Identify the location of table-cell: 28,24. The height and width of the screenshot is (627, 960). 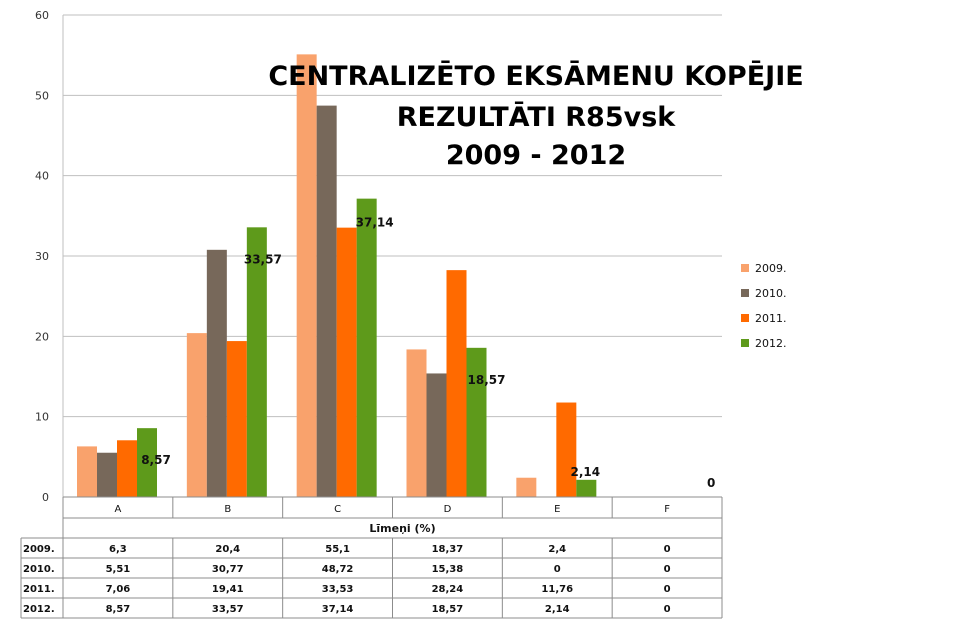
(448, 589).